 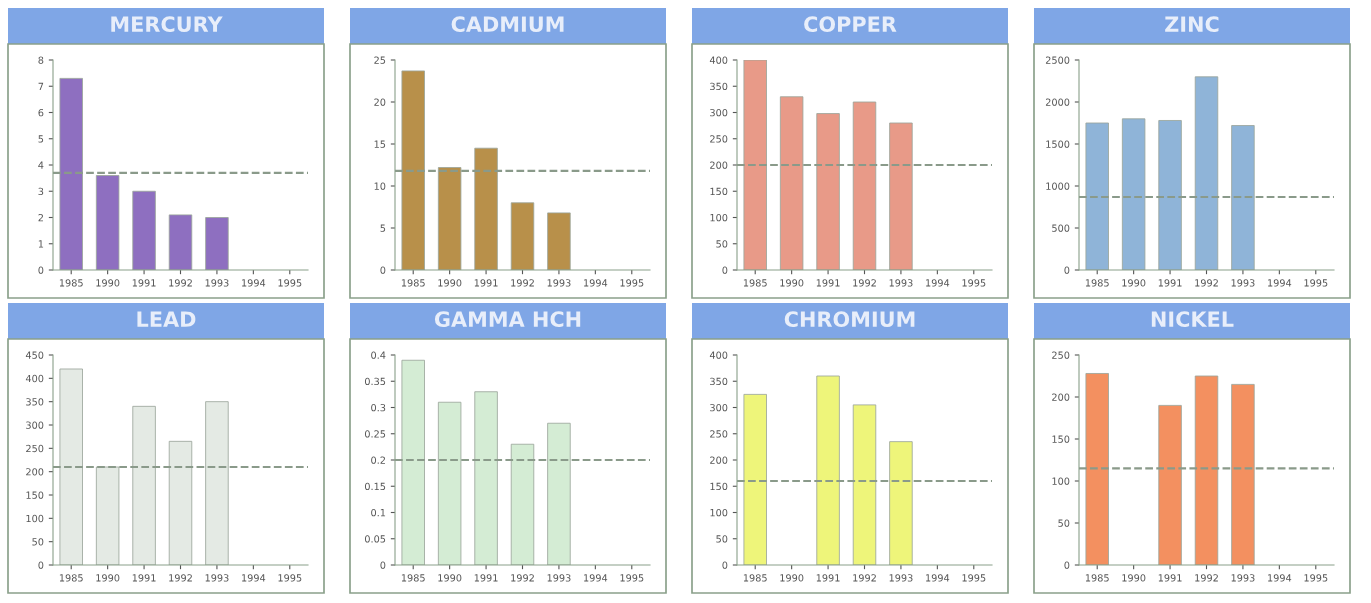 What do you see at coordinates (41, 244) in the screenshot?
I see `y-tick-label: 1` at bounding box center [41, 244].